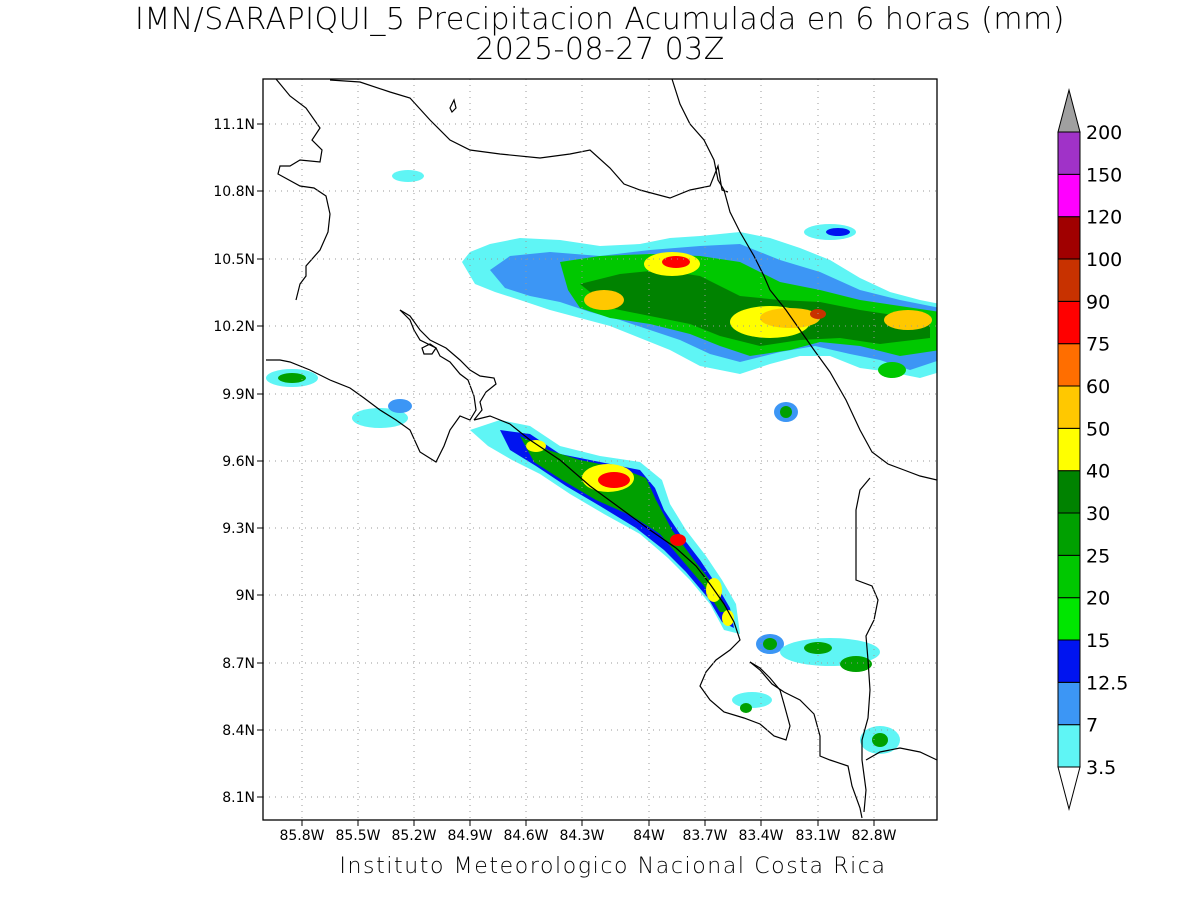  Describe the element at coordinates (1104, 218) in the screenshot. I see `colorbar-label: 120` at that location.